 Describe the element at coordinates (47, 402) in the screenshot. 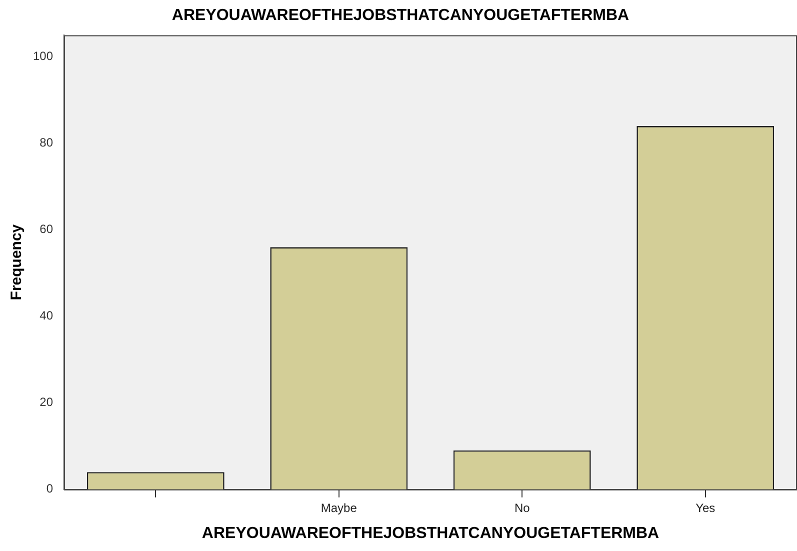

I see `y-tick-label: 20` at that location.